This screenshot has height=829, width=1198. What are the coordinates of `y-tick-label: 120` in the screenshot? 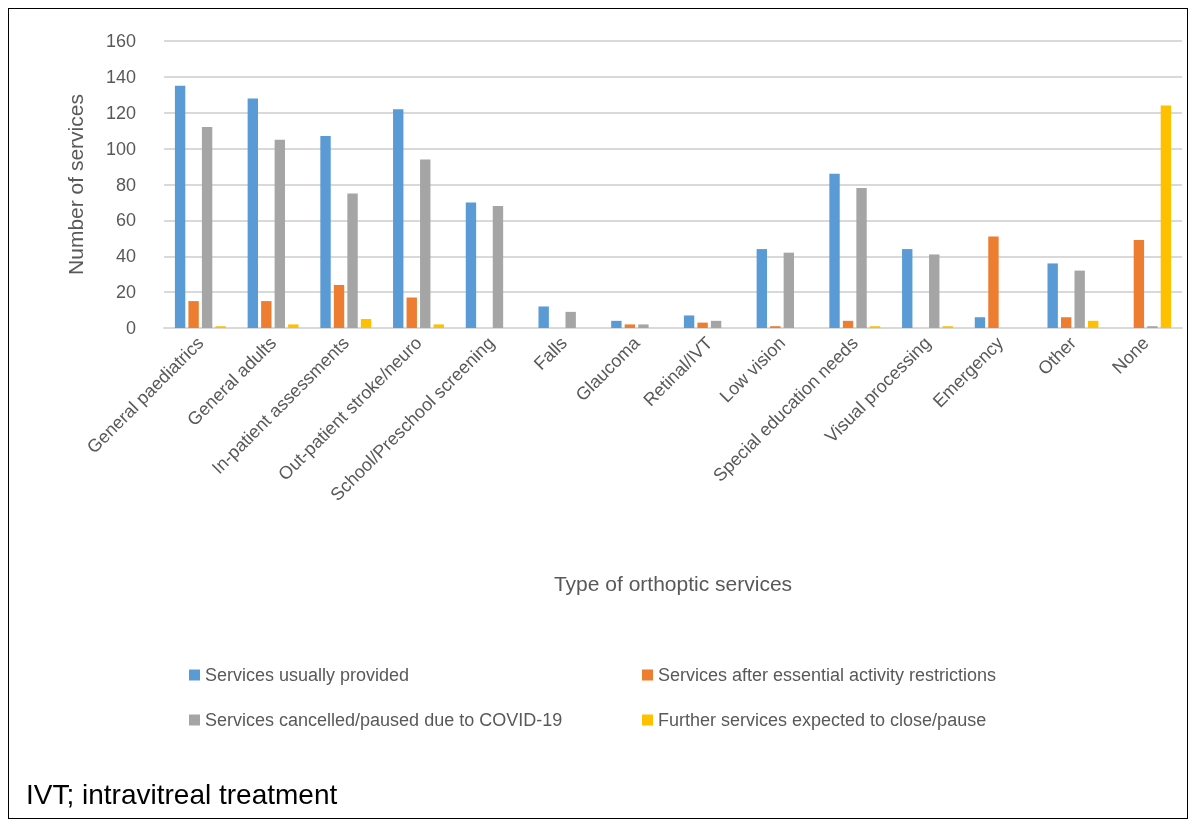 It's located at (120, 112).